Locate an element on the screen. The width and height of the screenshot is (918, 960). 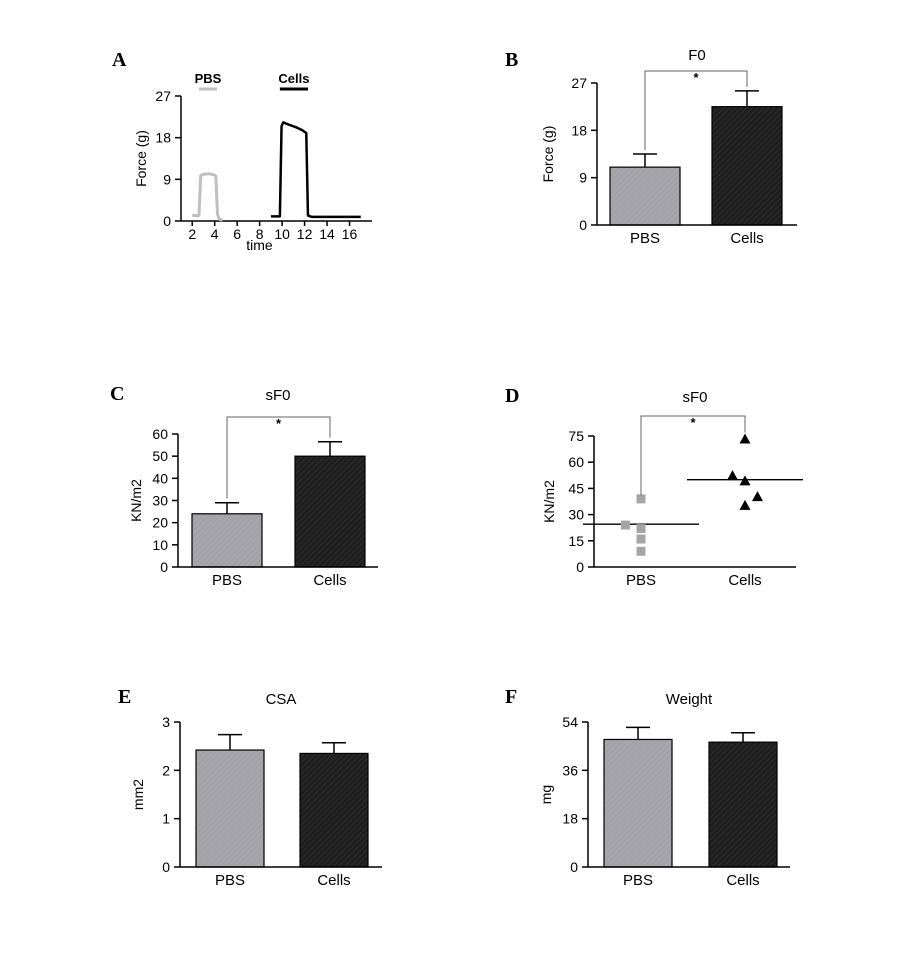
trace-label: Cells is located at coordinates (293, 78).